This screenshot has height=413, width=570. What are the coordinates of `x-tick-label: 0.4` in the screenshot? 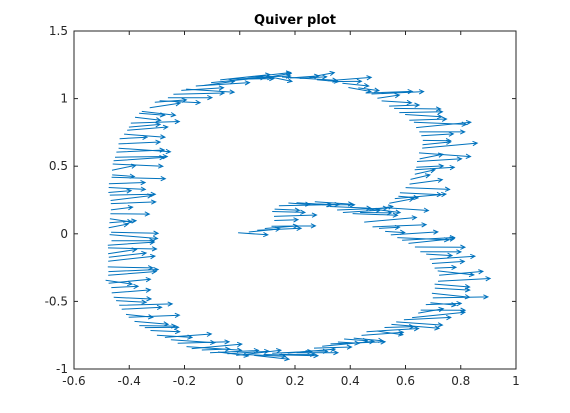 It's located at (350, 381).